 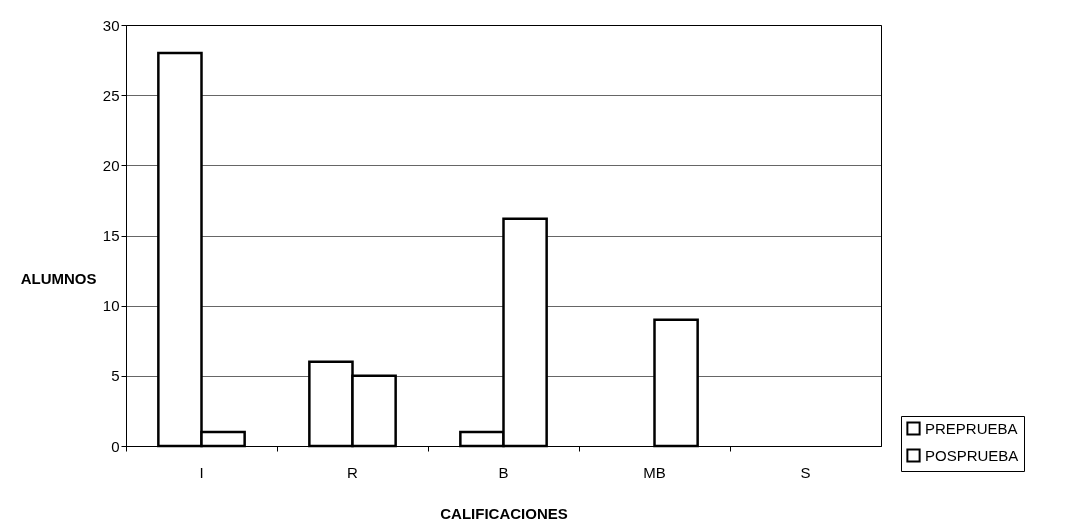 I want to click on y-tick-label: 10, so click(x=111, y=306).